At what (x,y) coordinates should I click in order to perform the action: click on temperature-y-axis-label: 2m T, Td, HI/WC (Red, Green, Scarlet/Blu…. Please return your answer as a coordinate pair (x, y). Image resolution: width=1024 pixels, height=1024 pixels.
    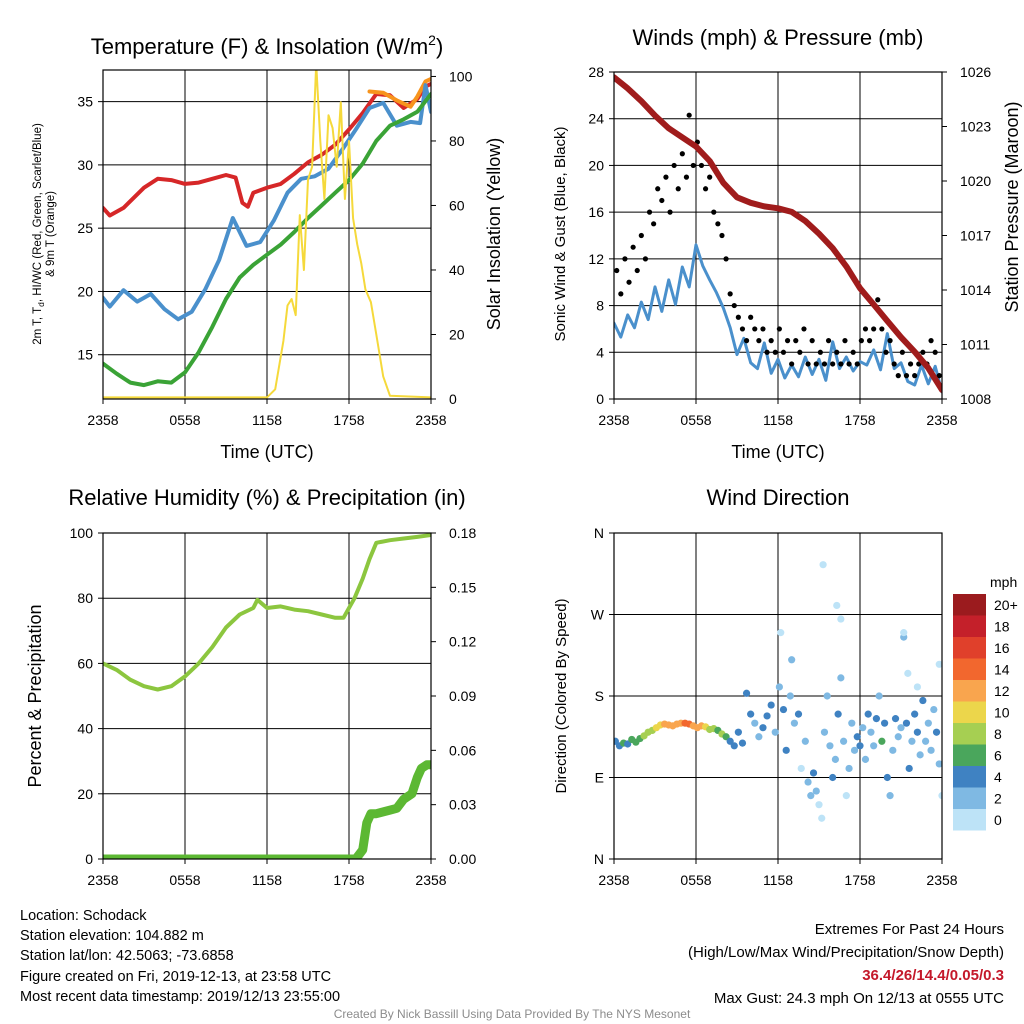
    Looking at the image, I should click on (44, 234).